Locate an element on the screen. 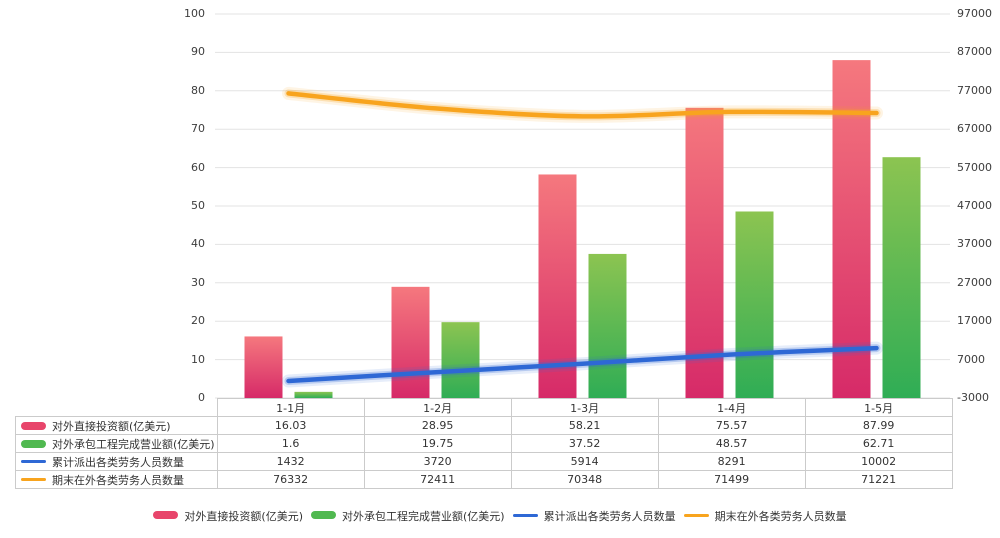  table-value-cell: 72411 is located at coordinates (437, 479).